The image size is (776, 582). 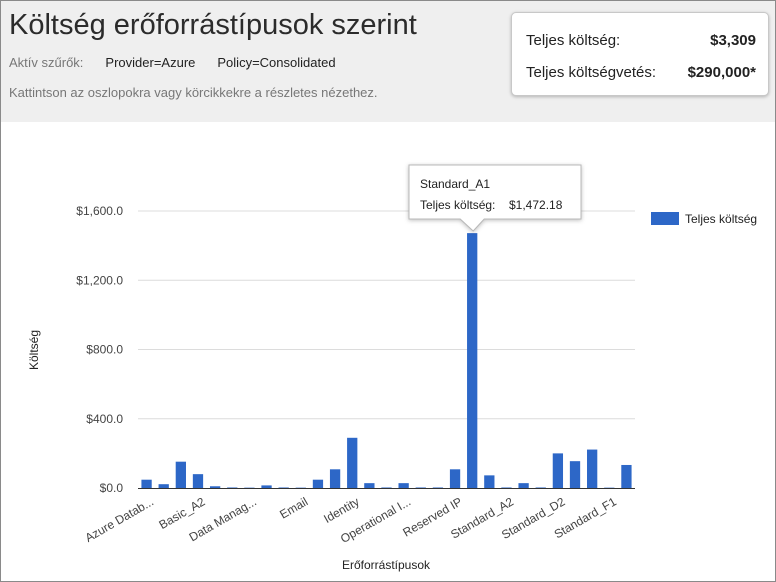 I want to click on tooltip-box, so click(x=495, y=198).